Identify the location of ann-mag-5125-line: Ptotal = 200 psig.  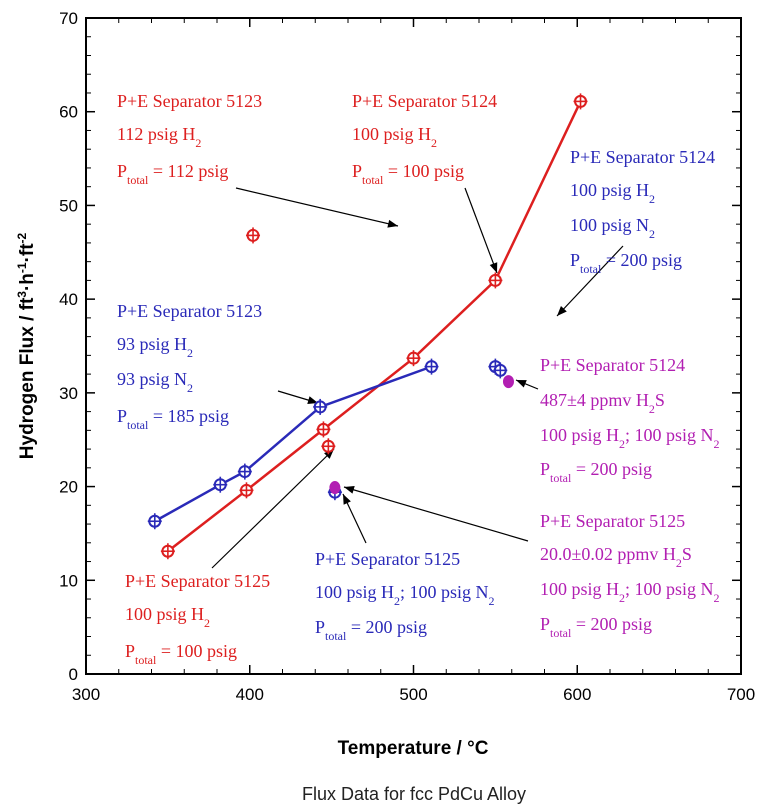
(596, 627).